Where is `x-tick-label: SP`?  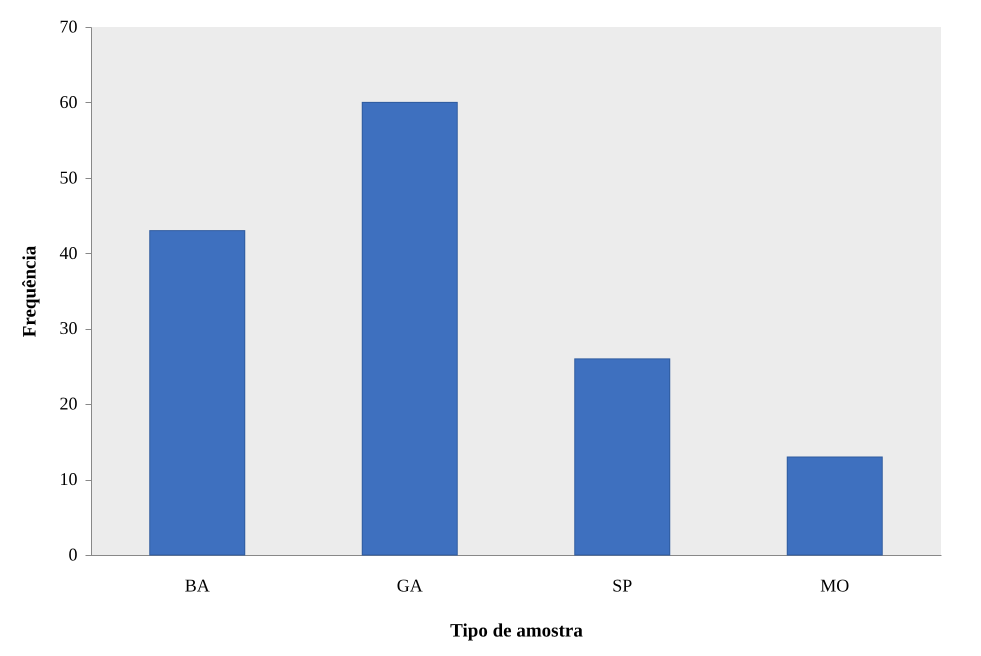 x-tick-label: SP is located at coordinates (622, 586).